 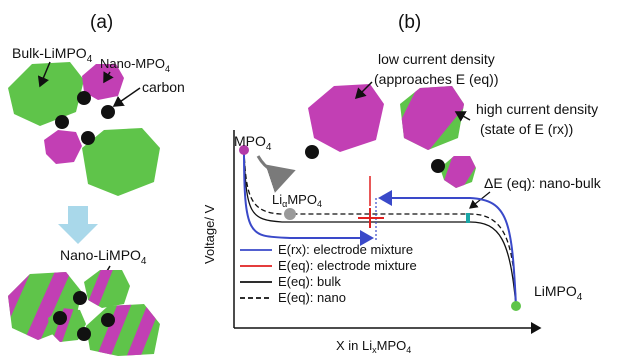 What do you see at coordinates (346, 118) in the screenshot?
I see `low-current-particle` at bounding box center [346, 118].